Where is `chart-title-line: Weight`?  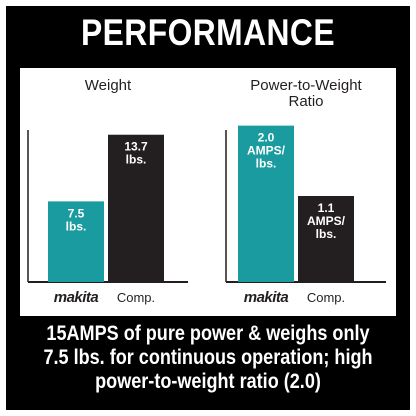 chart-title-line: Weight is located at coordinates (108, 85).